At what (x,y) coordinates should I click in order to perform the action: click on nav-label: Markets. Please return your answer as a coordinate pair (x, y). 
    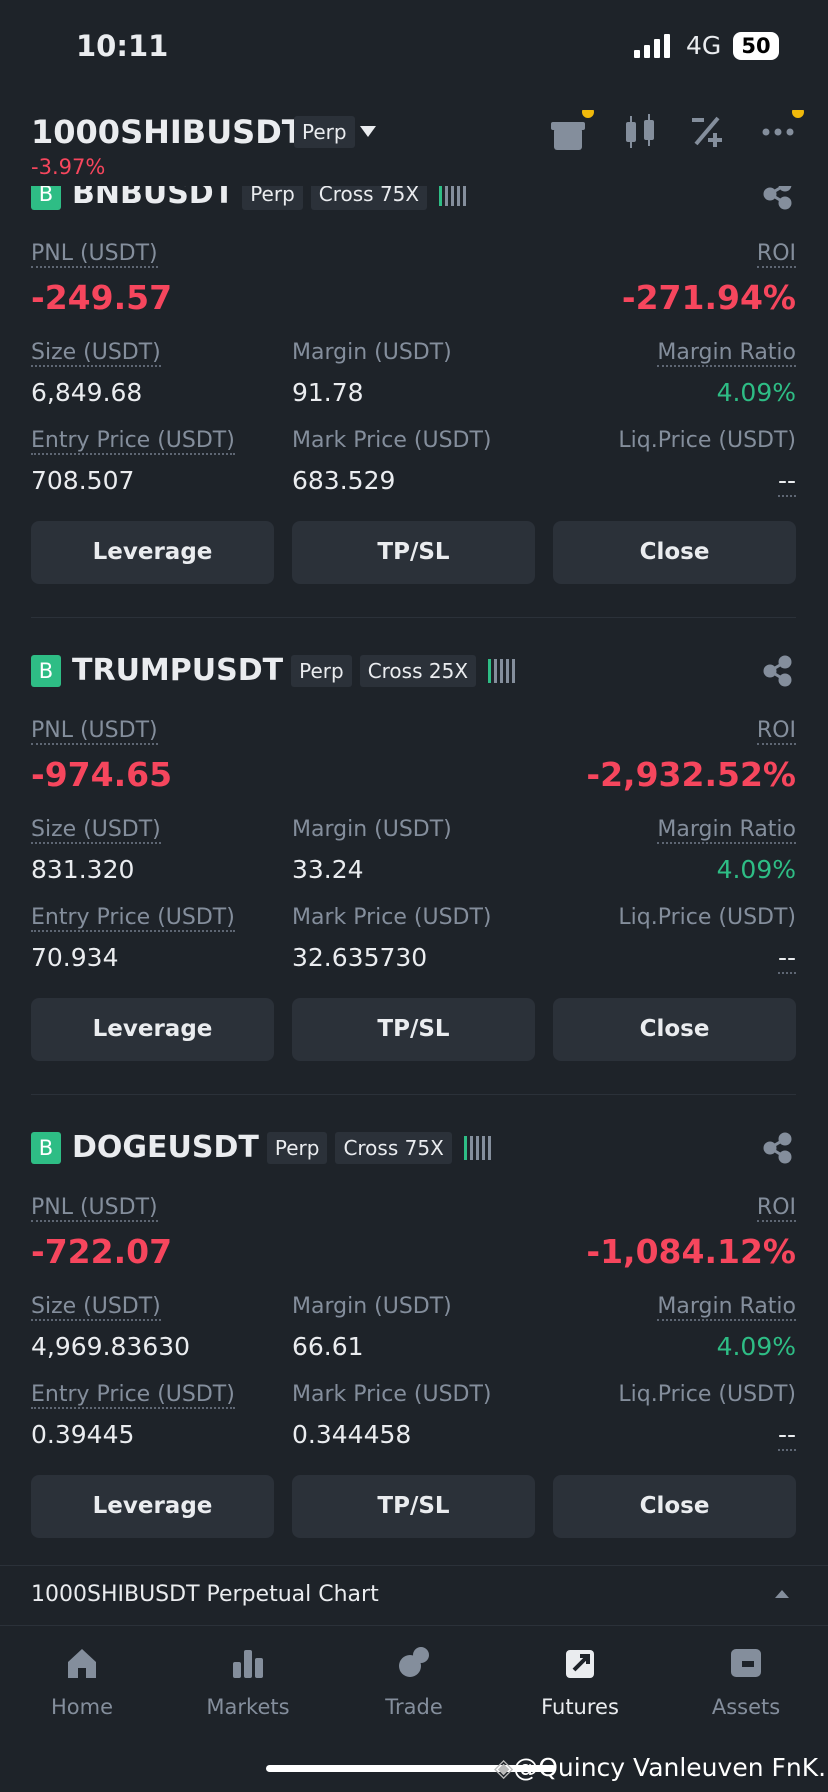
    Looking at the image, I should click on (248, 1707).